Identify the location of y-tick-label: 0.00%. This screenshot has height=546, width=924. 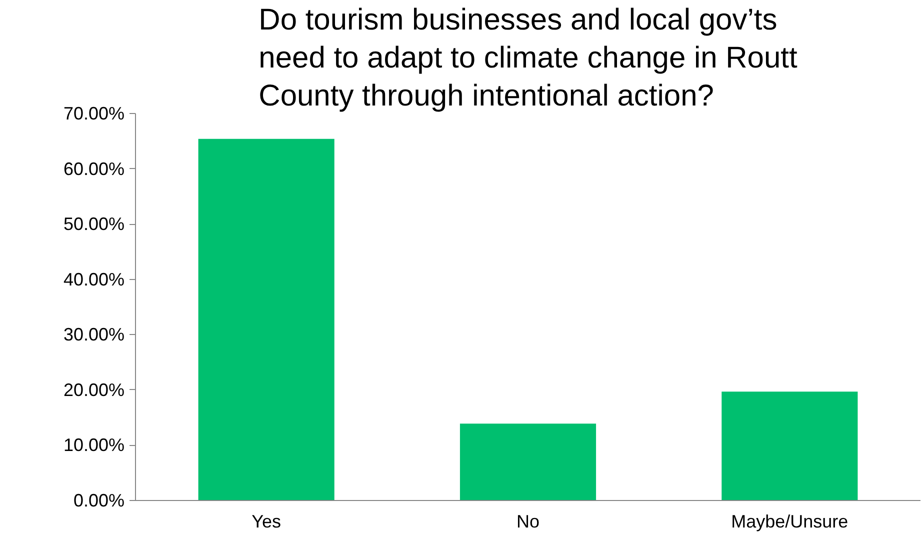
(99, 500).